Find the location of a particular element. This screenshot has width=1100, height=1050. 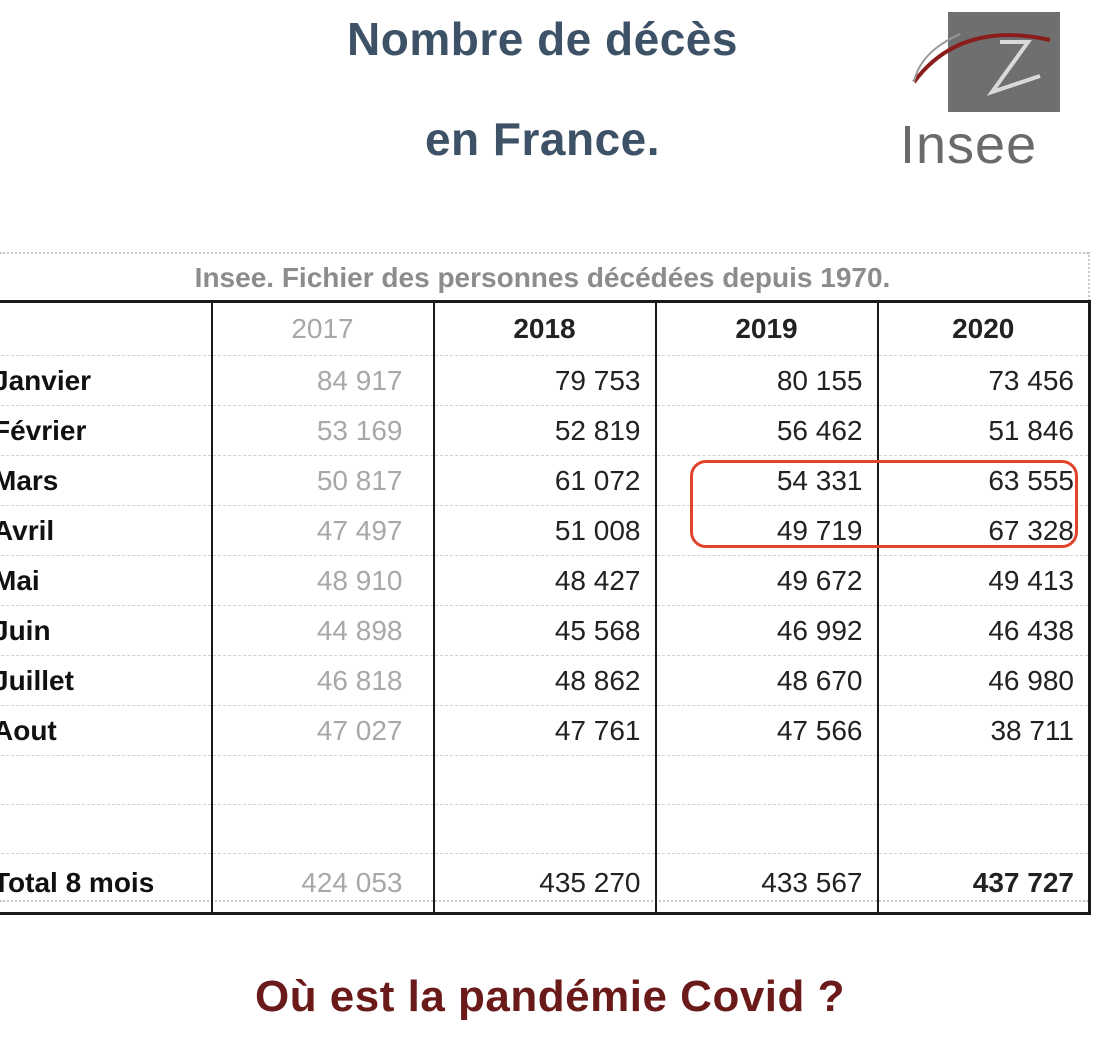

cell-2018: 79 753 is located at coordinates (544, 380).